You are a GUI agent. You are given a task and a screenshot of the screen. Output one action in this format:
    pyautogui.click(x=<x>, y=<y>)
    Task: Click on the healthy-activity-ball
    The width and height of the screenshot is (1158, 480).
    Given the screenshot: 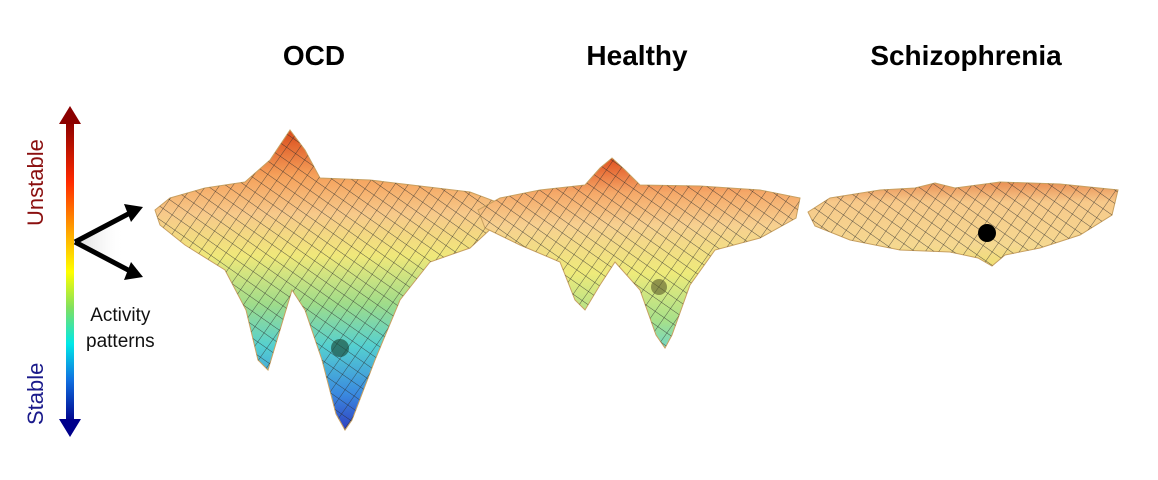 What is the action you would take?
    pyautogui.click(x=659, y=287)
    